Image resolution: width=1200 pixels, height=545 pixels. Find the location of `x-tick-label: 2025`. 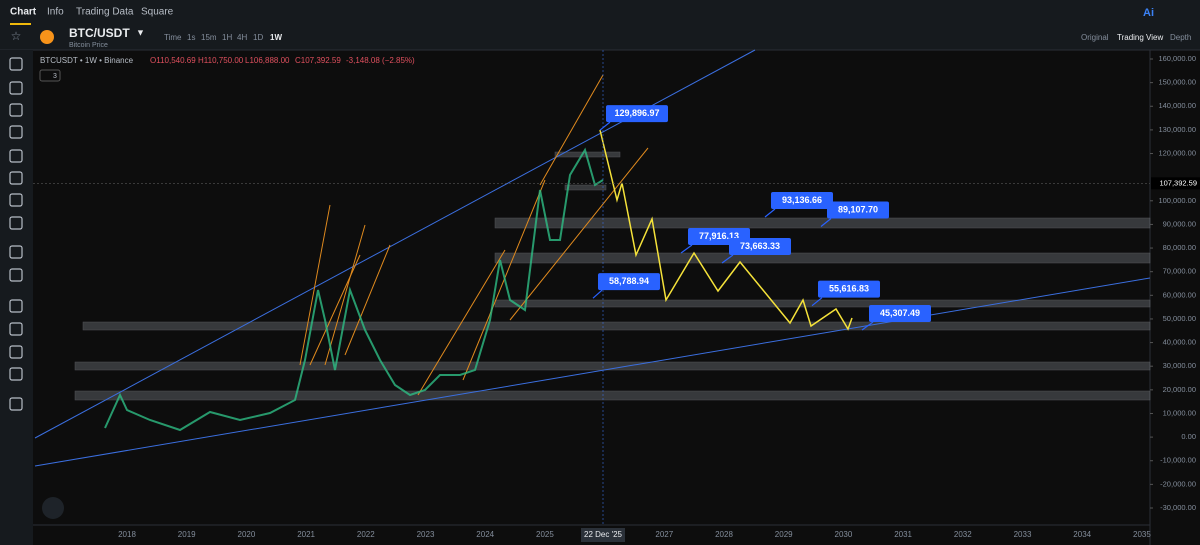

x-tick-label: 2025 is located at coordinates (545, 534).